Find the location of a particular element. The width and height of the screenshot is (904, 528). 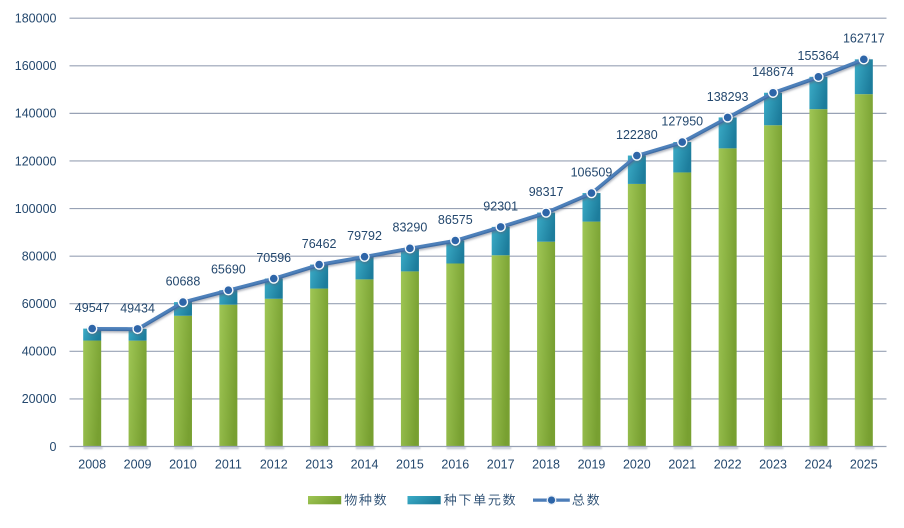

svg-text: 40000 is located at coordinates (39, 352).